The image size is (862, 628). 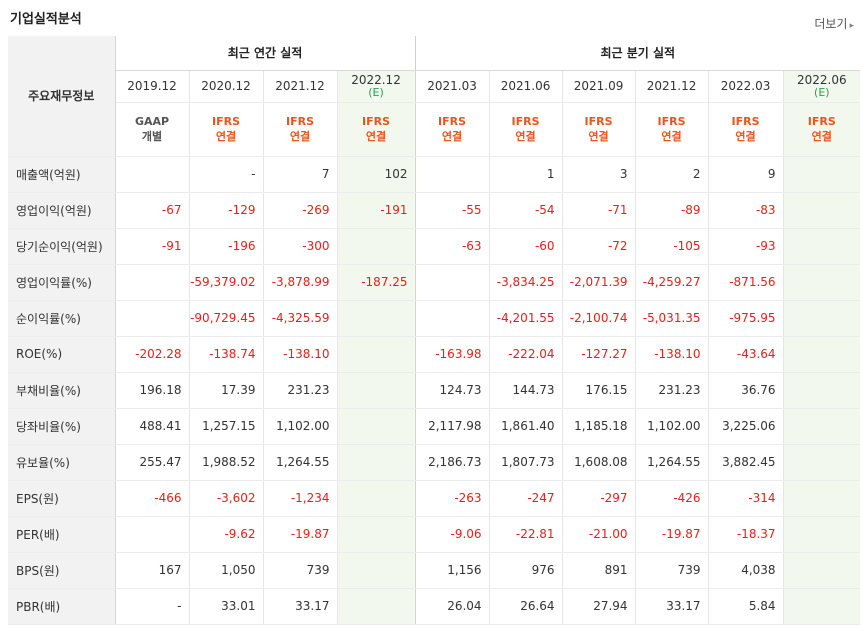 What do you see at coordinates (525, 498) in the screenshot?
I see `table-cell: -247` at bounding box center [525, 498].